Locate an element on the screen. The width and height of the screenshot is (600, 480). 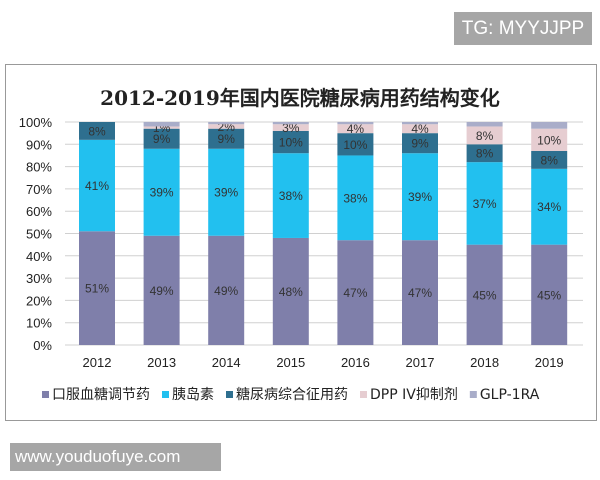
data-label: 37% is located at coordinates (485, 204).